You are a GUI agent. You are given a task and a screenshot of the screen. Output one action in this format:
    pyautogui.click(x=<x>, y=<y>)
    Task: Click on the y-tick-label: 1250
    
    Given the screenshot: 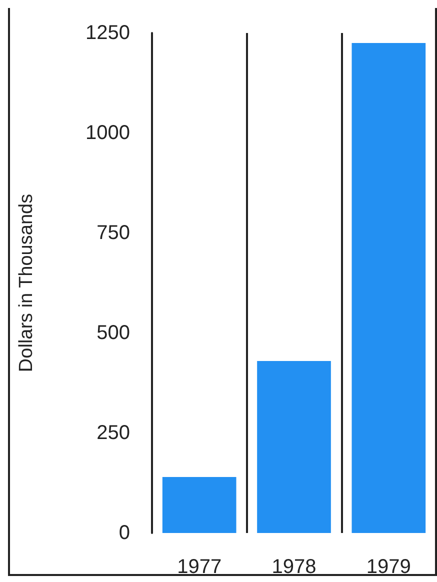 What is the action you would take?
    pyautogui.click(x=108, y=33)
    